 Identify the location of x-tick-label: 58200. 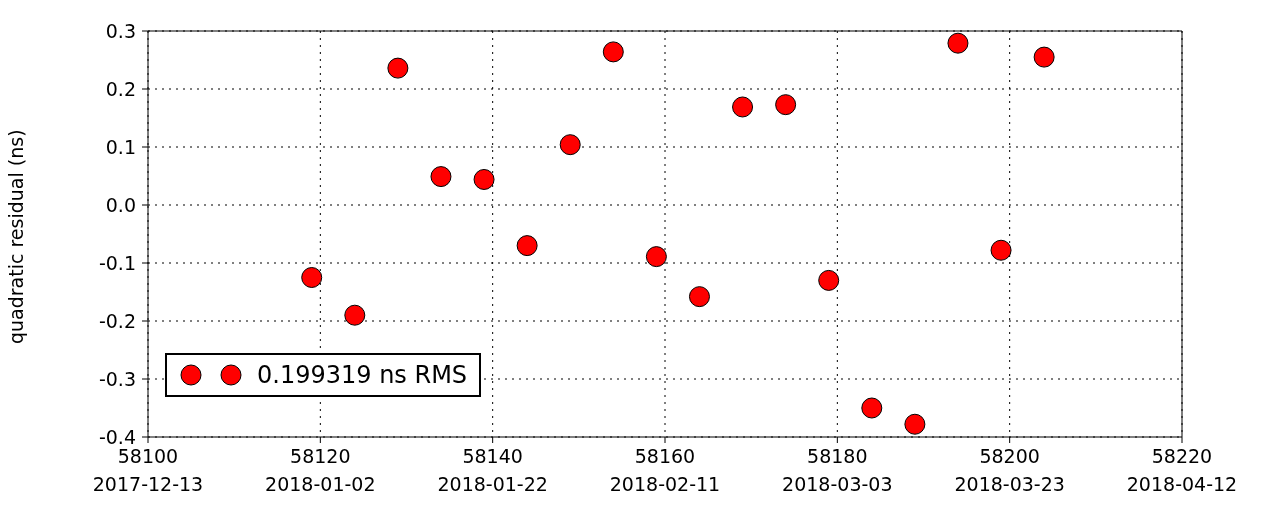
(1009, 456).